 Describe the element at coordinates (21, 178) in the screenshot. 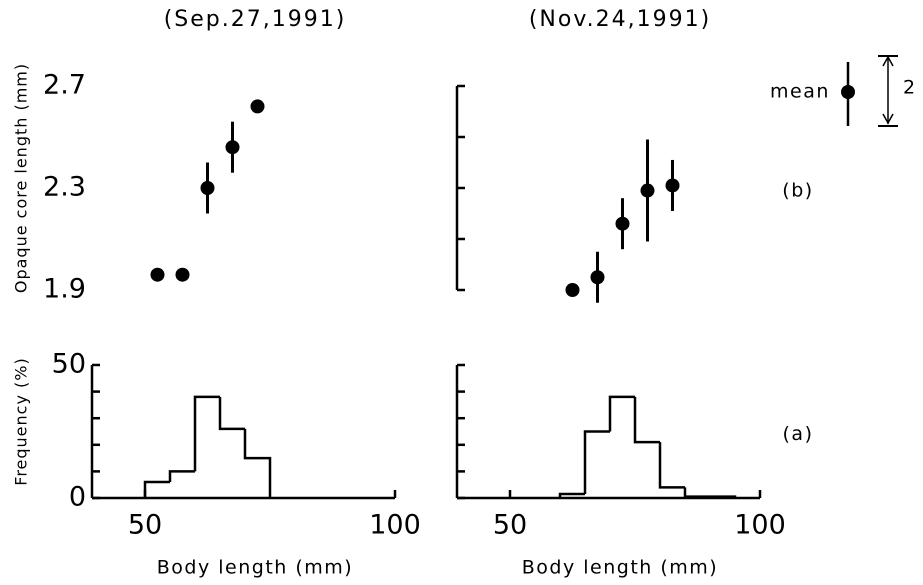

I see `y-axis-label: Opaque core length (mm)` at that location.